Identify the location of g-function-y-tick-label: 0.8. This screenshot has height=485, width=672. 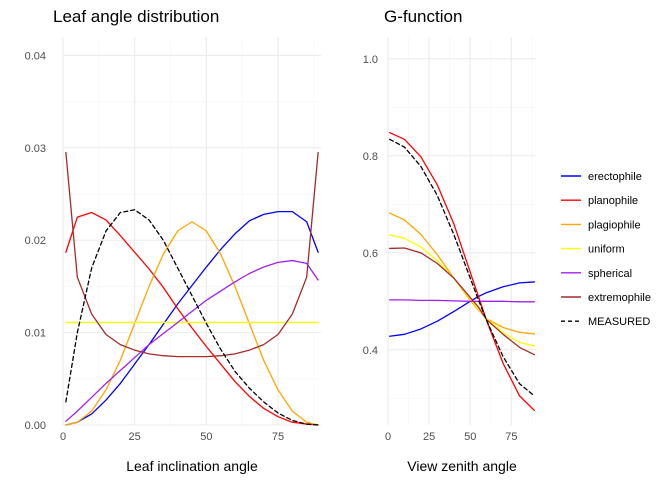
(370, 157).